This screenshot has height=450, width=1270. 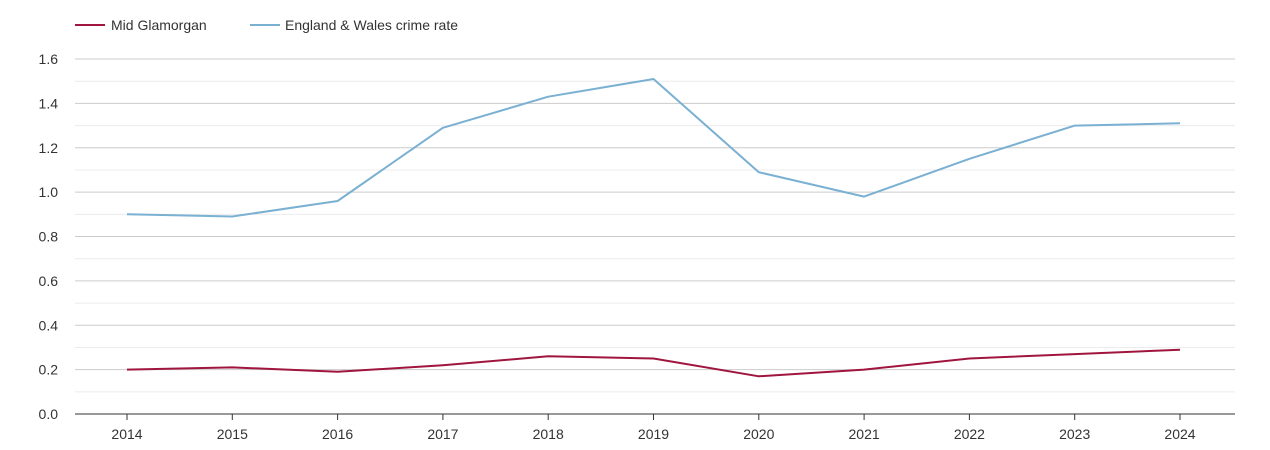 I want to click on y-tick-label: 1.4, so click(x=49, y=103).